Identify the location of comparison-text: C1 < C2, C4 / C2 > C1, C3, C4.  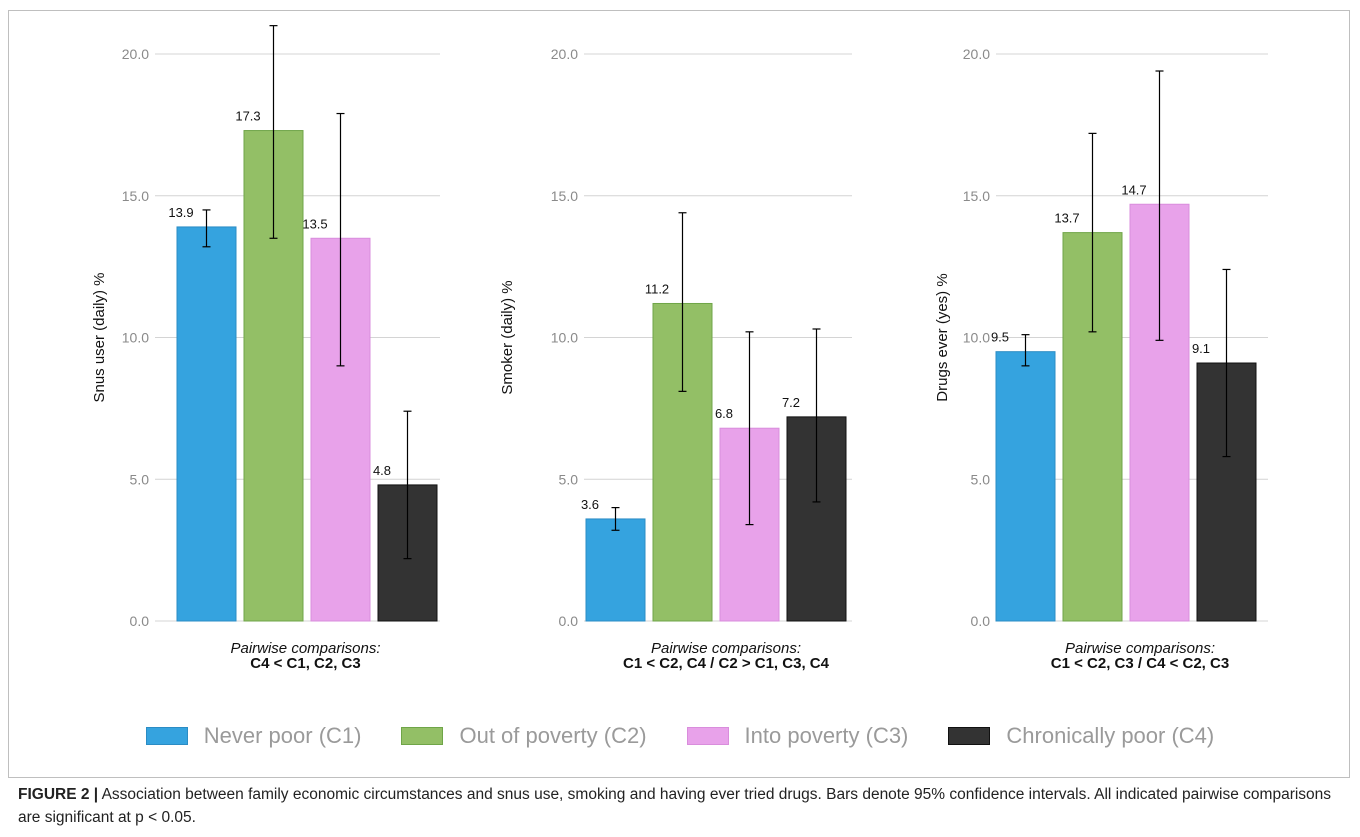
(726, 663).